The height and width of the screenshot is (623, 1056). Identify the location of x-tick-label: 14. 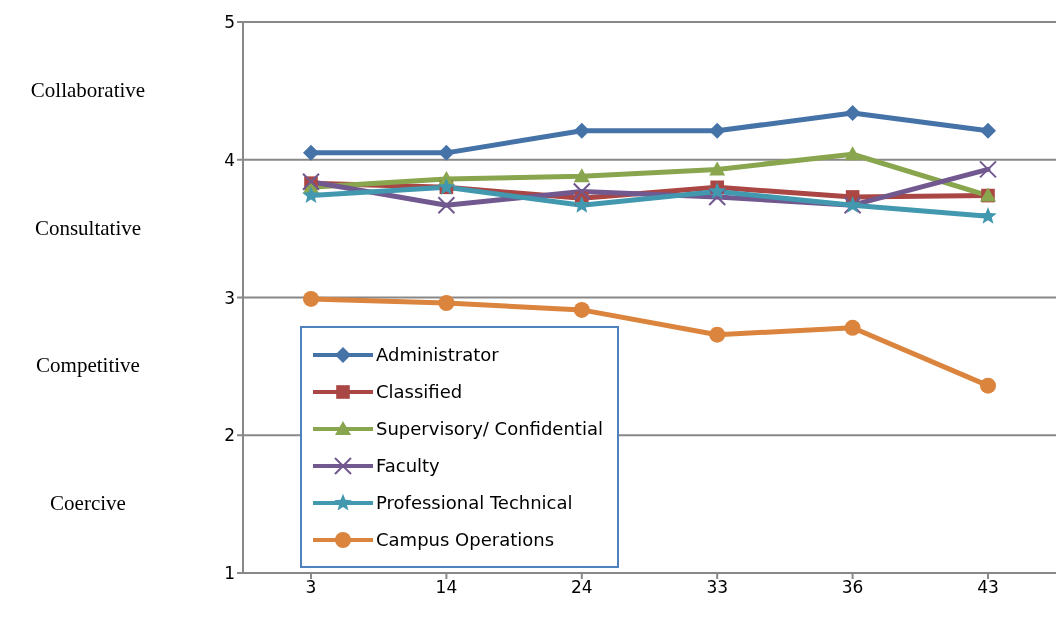
(446, 587).